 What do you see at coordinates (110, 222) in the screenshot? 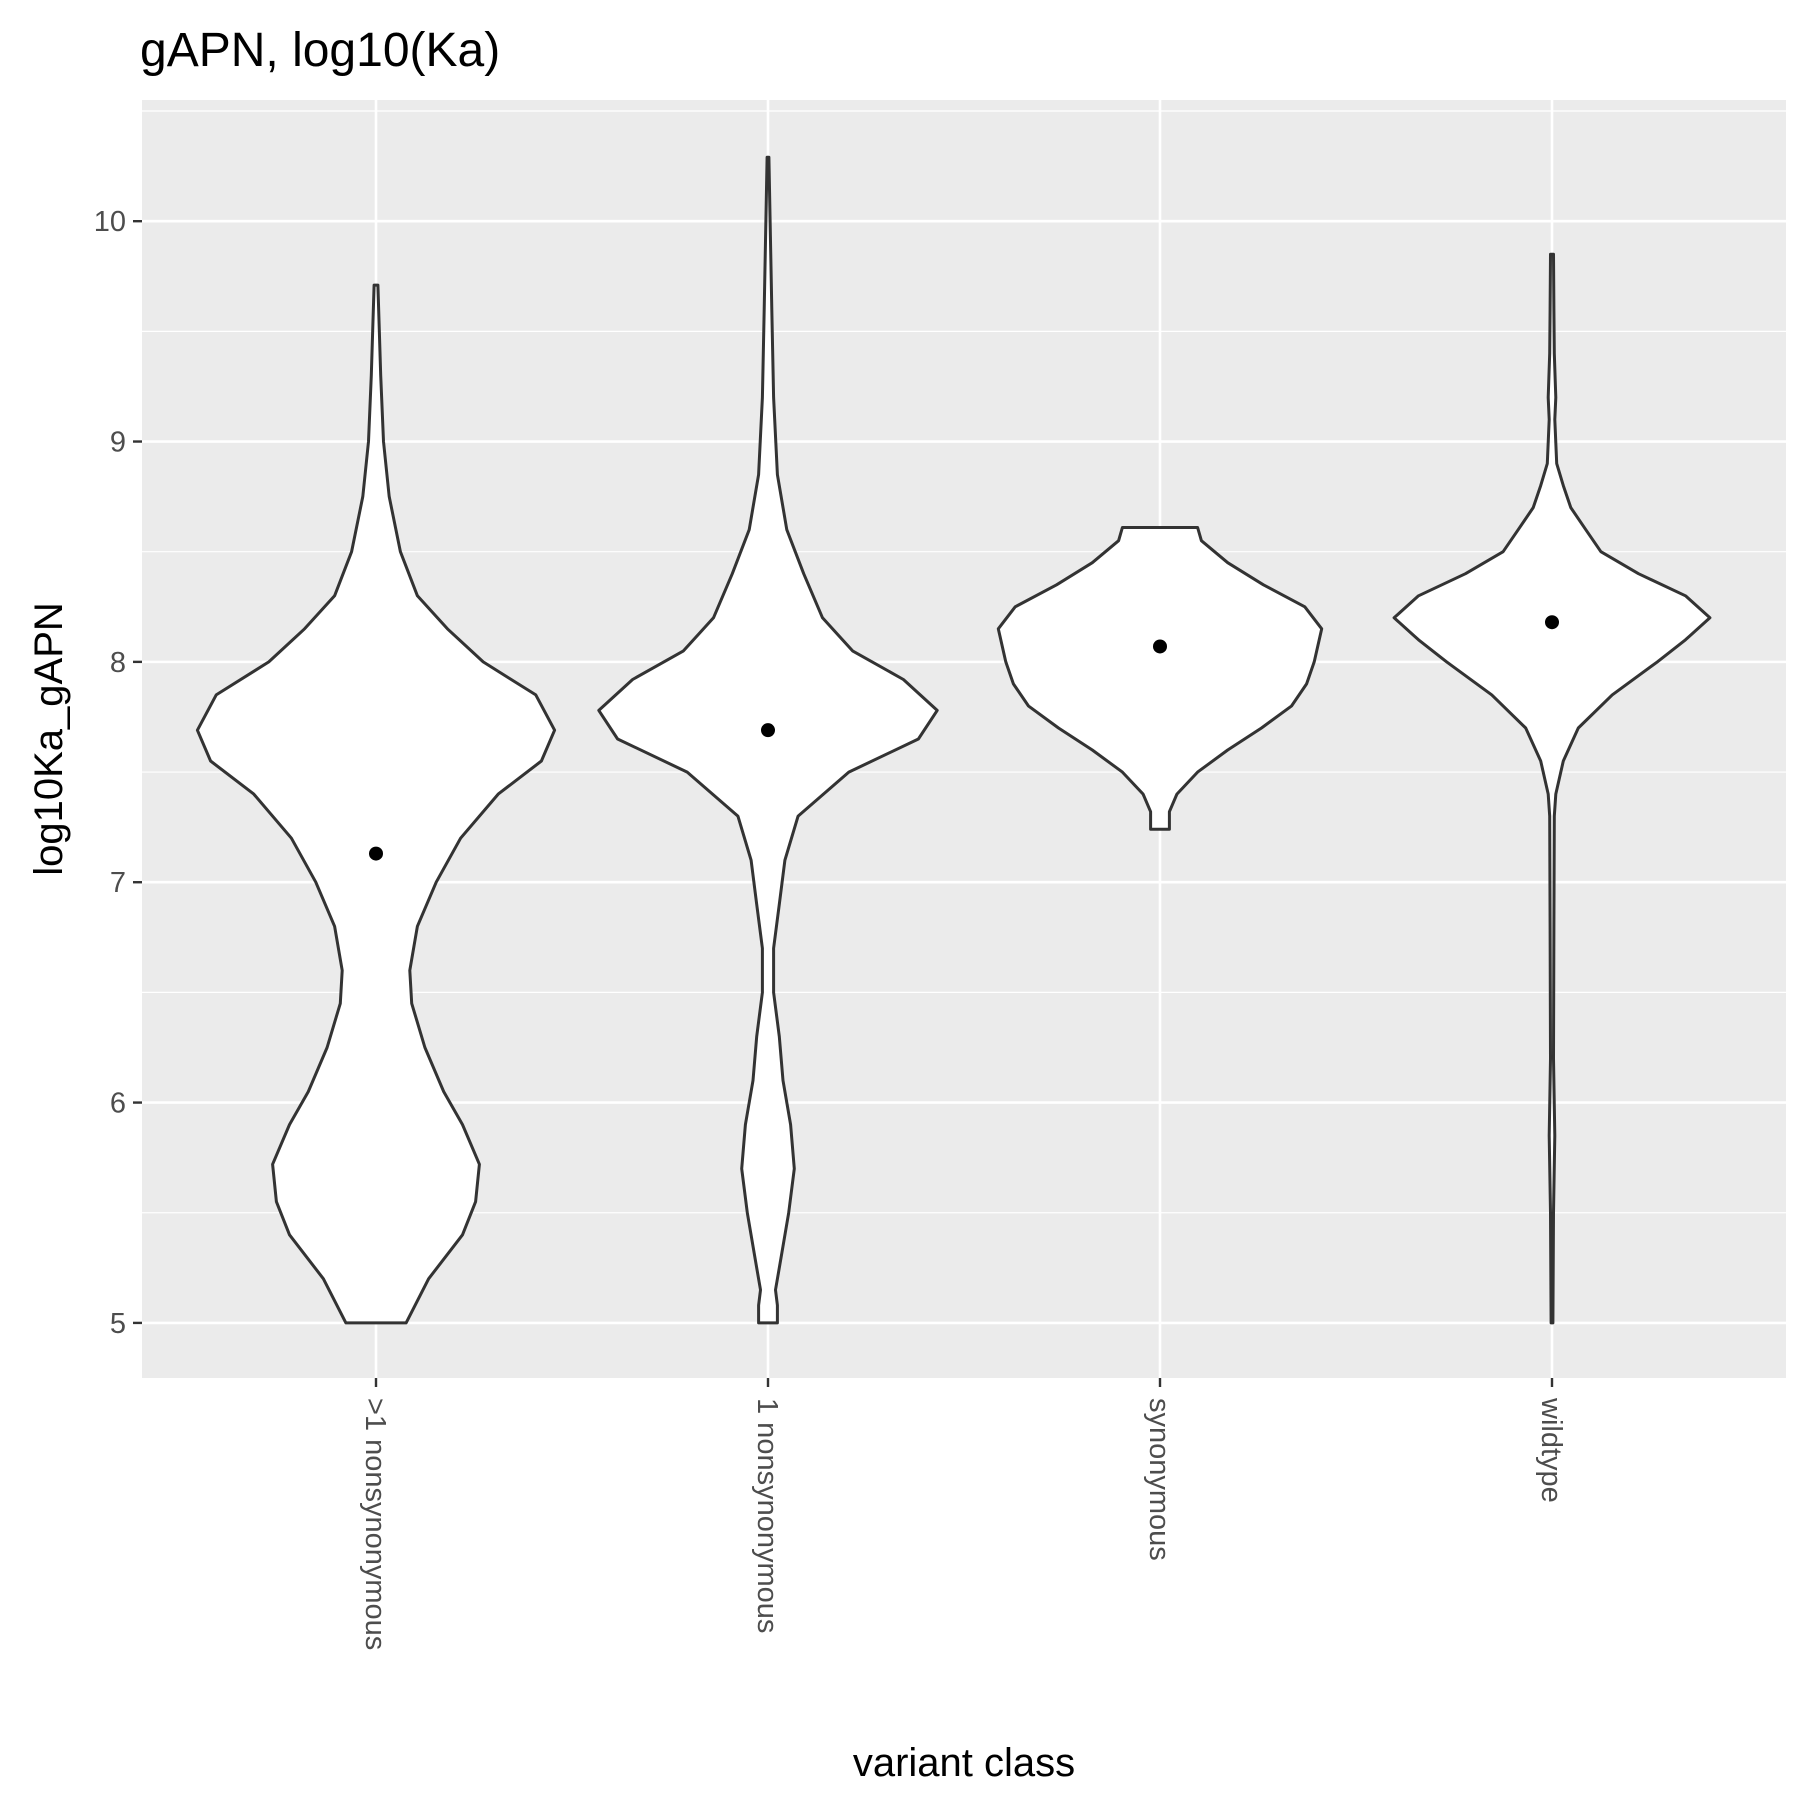
I see `y-tick-label-5: 10` at bounding box center [110, 222].